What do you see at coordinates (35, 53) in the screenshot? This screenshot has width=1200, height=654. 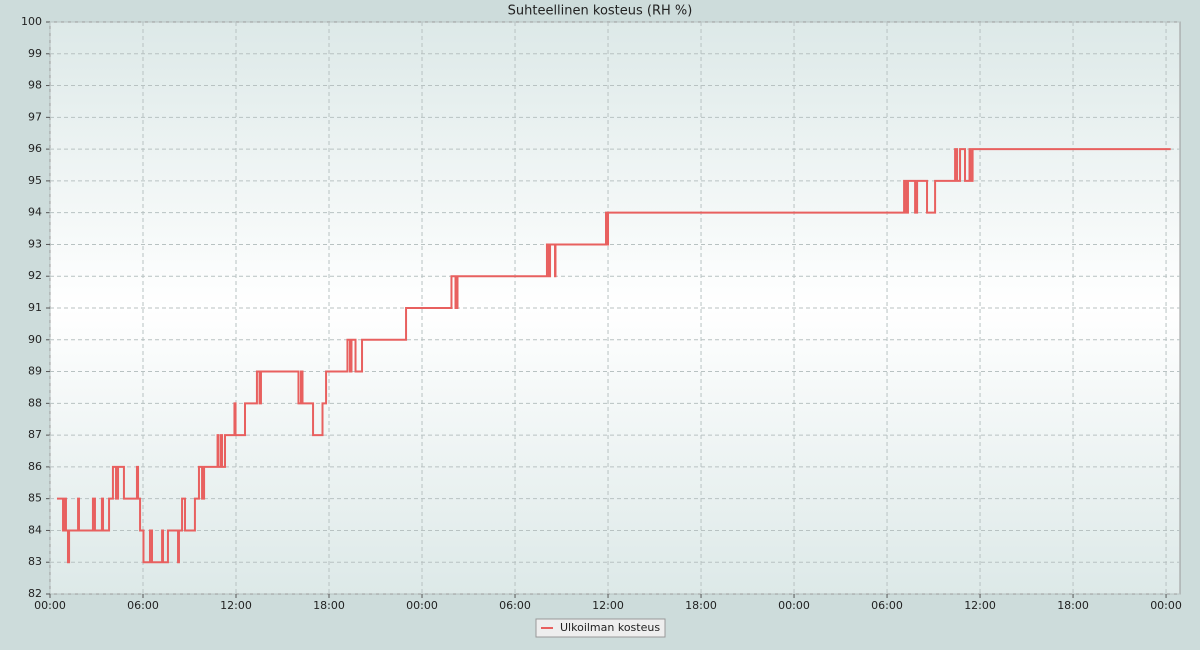 I see `y-tick-label: 99` at bounding box center [35, 53].